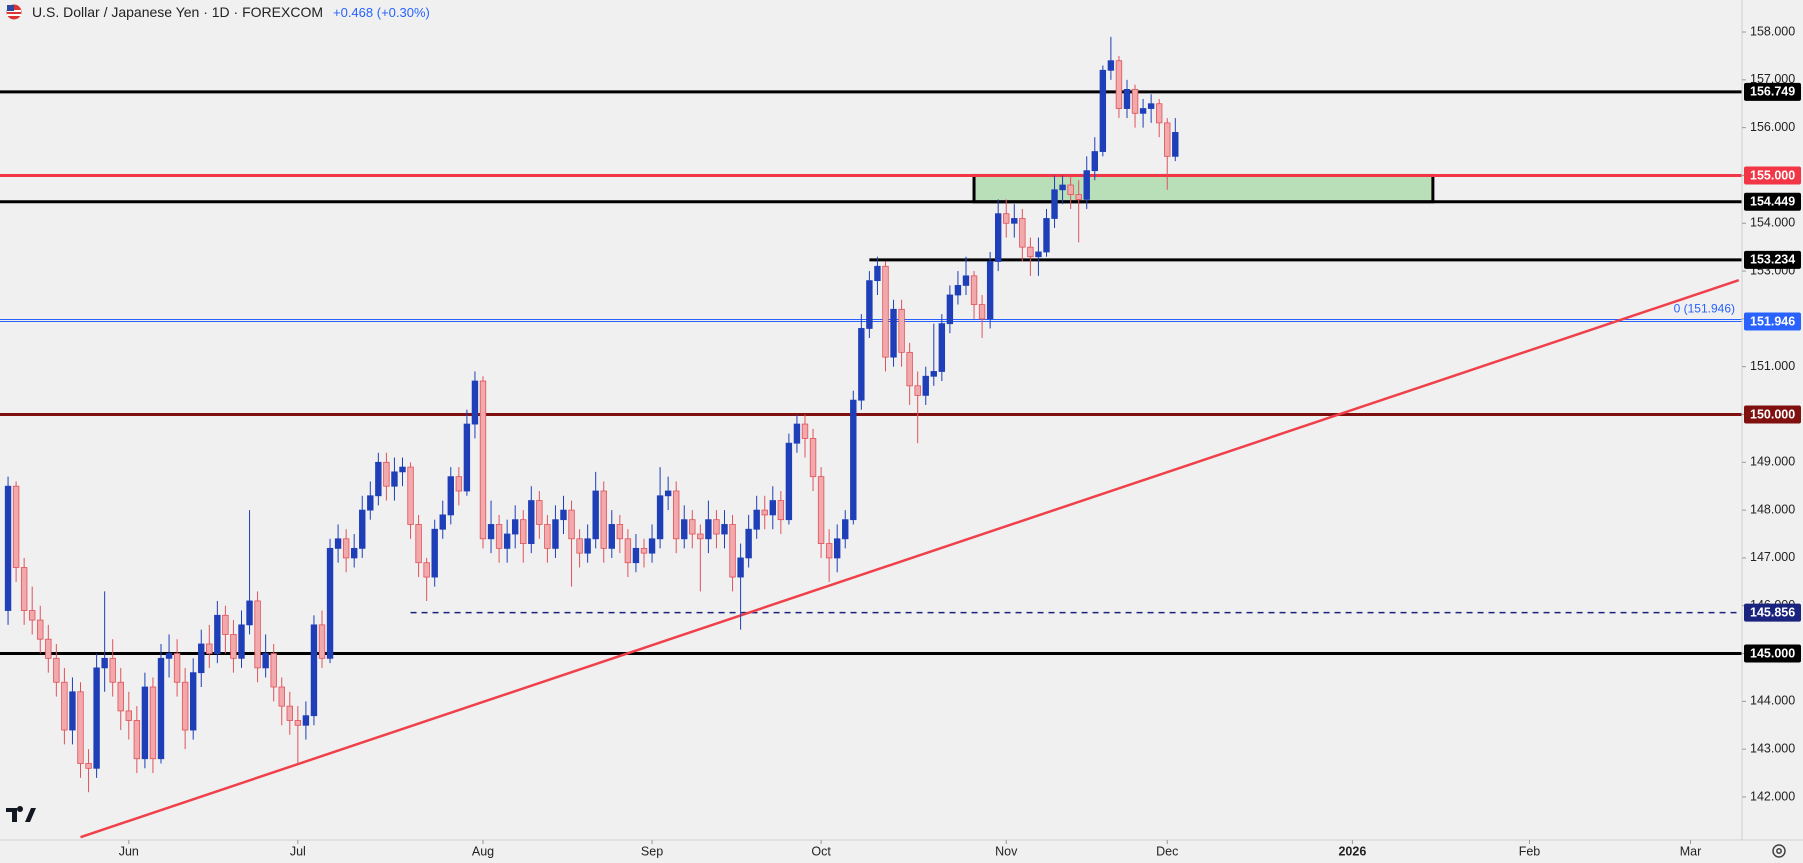  Describe the element at coordinates (1772, 557) in the screenshot. I see `y-tick-label: 147.000` at that location.